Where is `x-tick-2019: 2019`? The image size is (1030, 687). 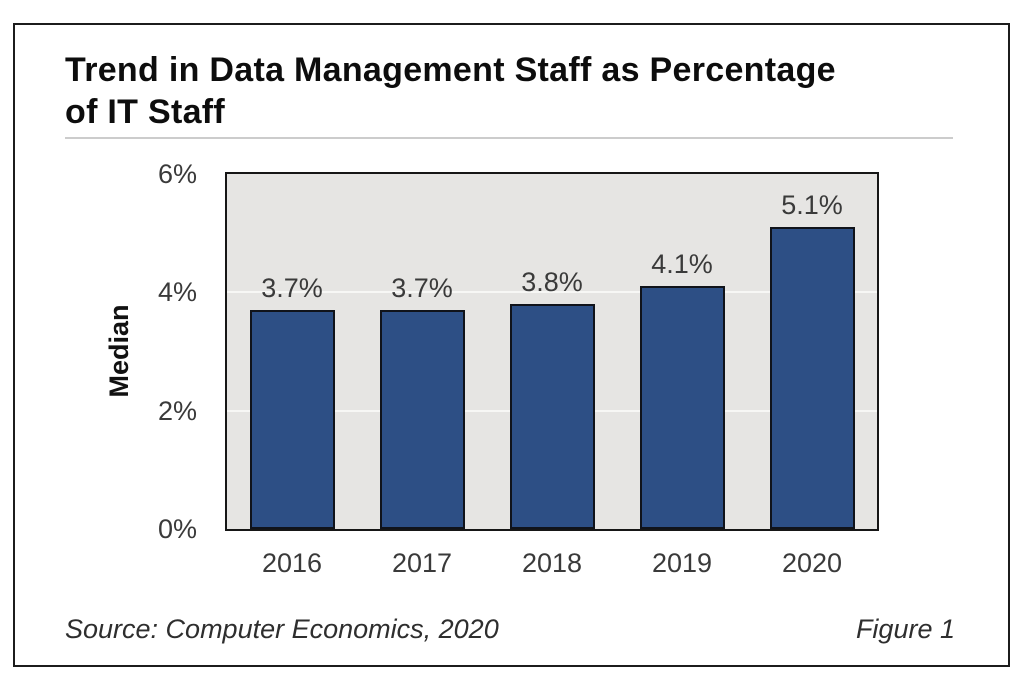
x-tick-2019: 2019 is located at coordinates (682, 563).